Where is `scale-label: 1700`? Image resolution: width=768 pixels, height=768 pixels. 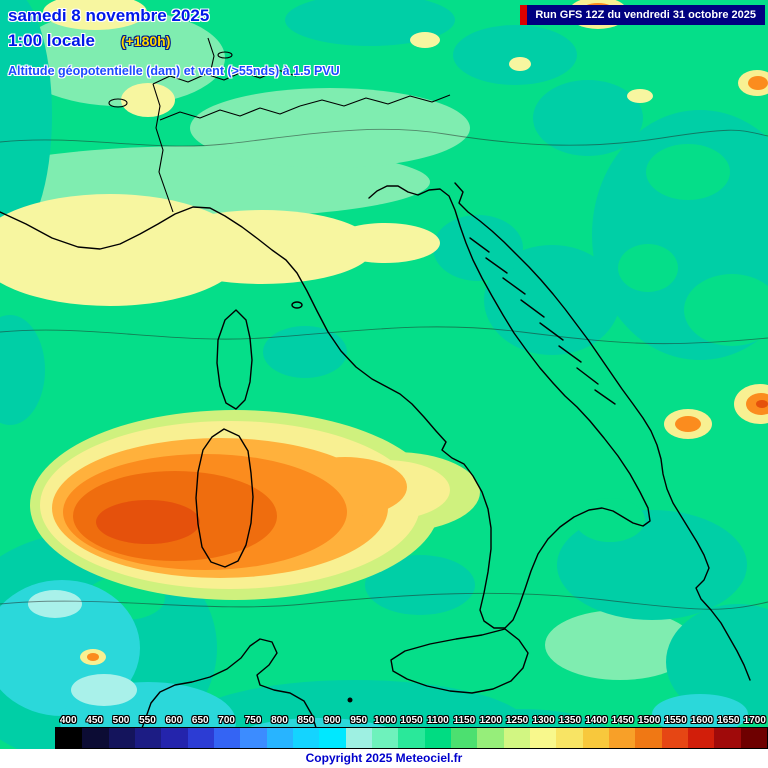
scale-label: 1700 is located at coordinates (754, 720).